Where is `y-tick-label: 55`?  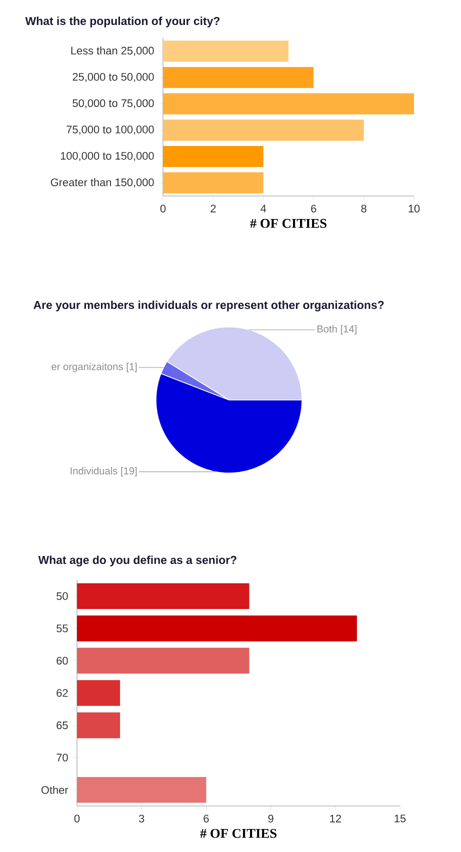
y-tick-label: 55 is located at coordinates (62, 628).